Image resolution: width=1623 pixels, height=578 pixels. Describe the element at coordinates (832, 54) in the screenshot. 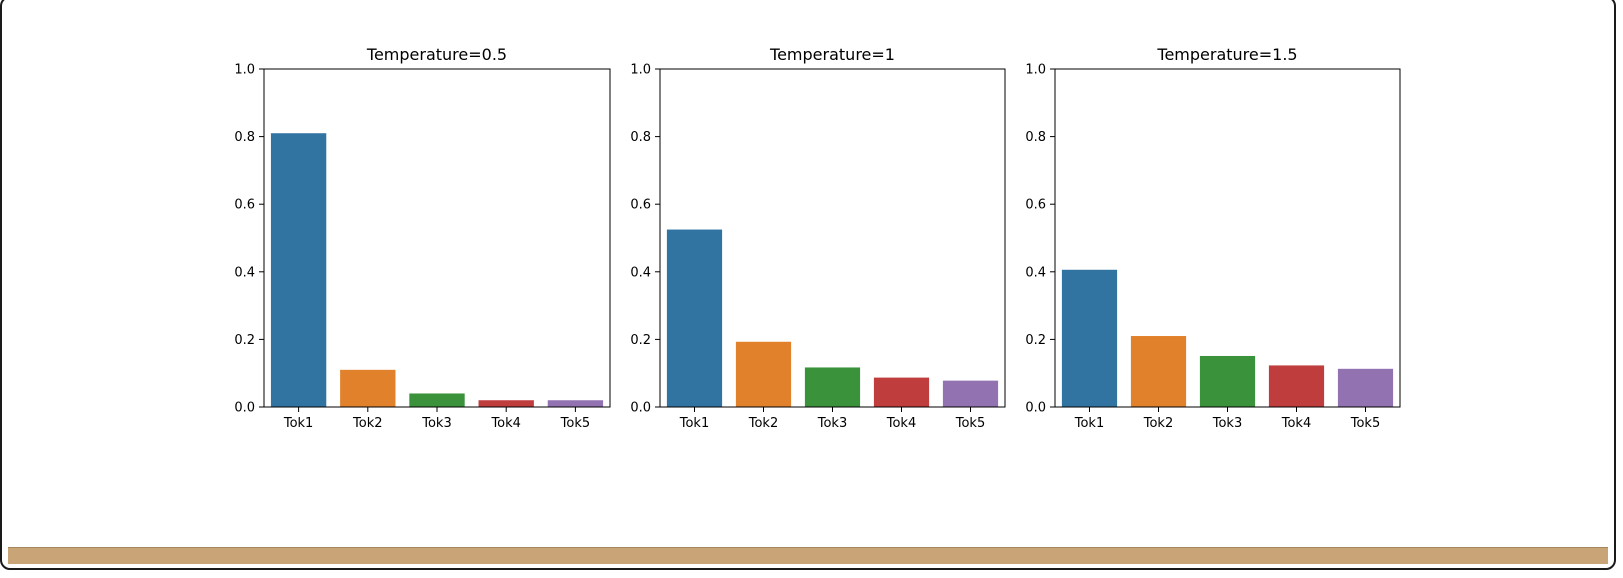

I see `chart-title: Temperature=1` at that location.